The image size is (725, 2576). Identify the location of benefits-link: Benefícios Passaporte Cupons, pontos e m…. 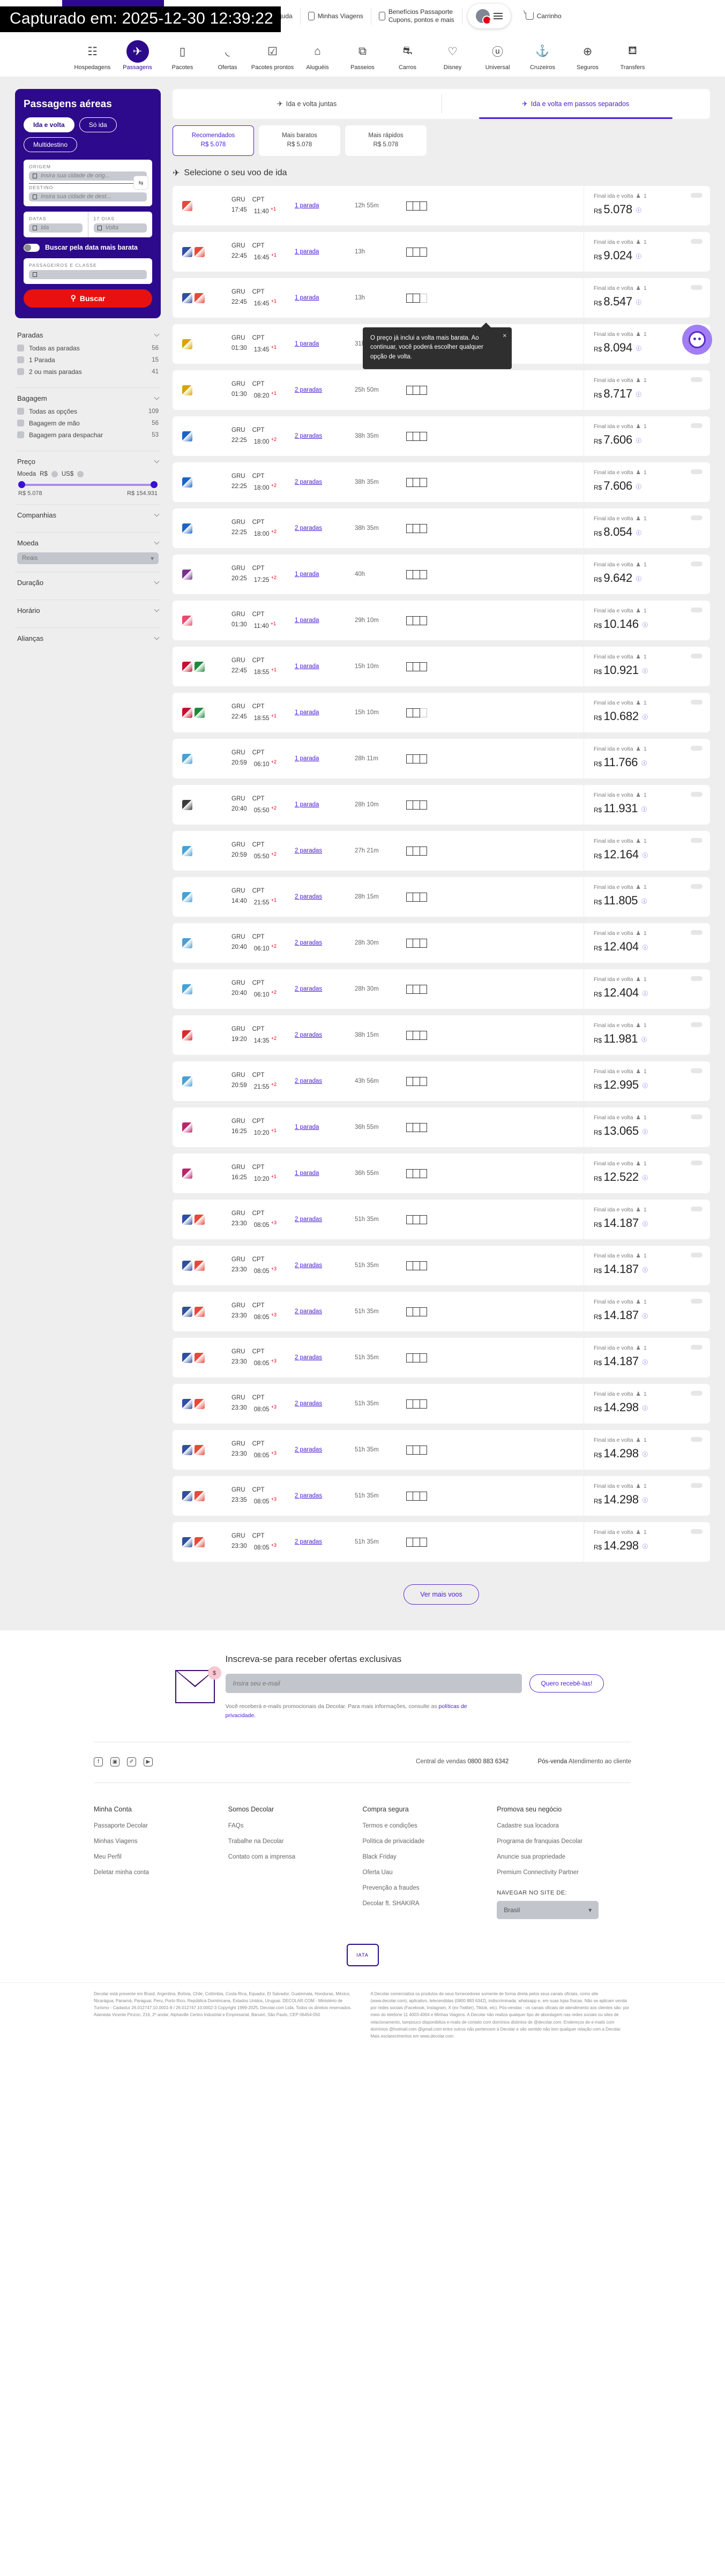
(417, 16).